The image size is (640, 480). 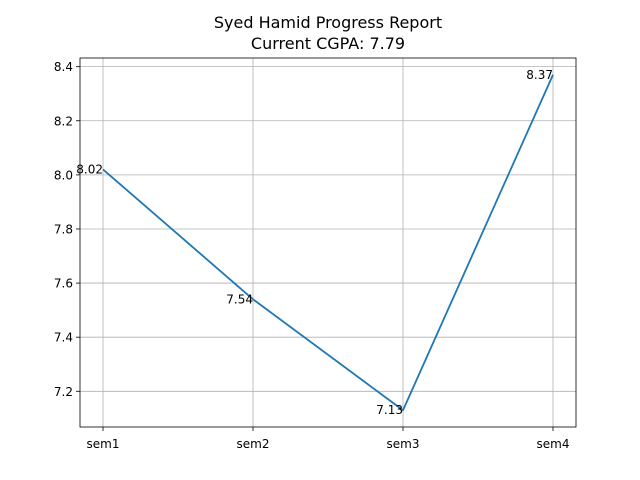 What do you see at coordinates (63, 67) in the screenshot?
I see `y-tick-label: 8.4` at bounding box center [63, 67].